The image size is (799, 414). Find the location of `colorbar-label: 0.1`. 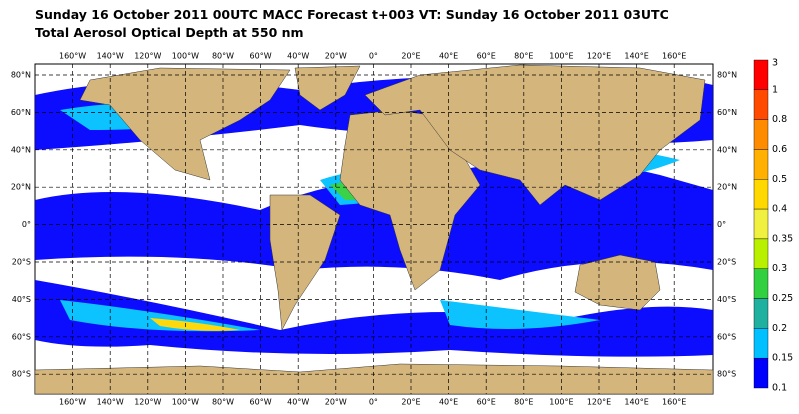

colorbar-label: 0.1 is located at coordinates (779, 388).